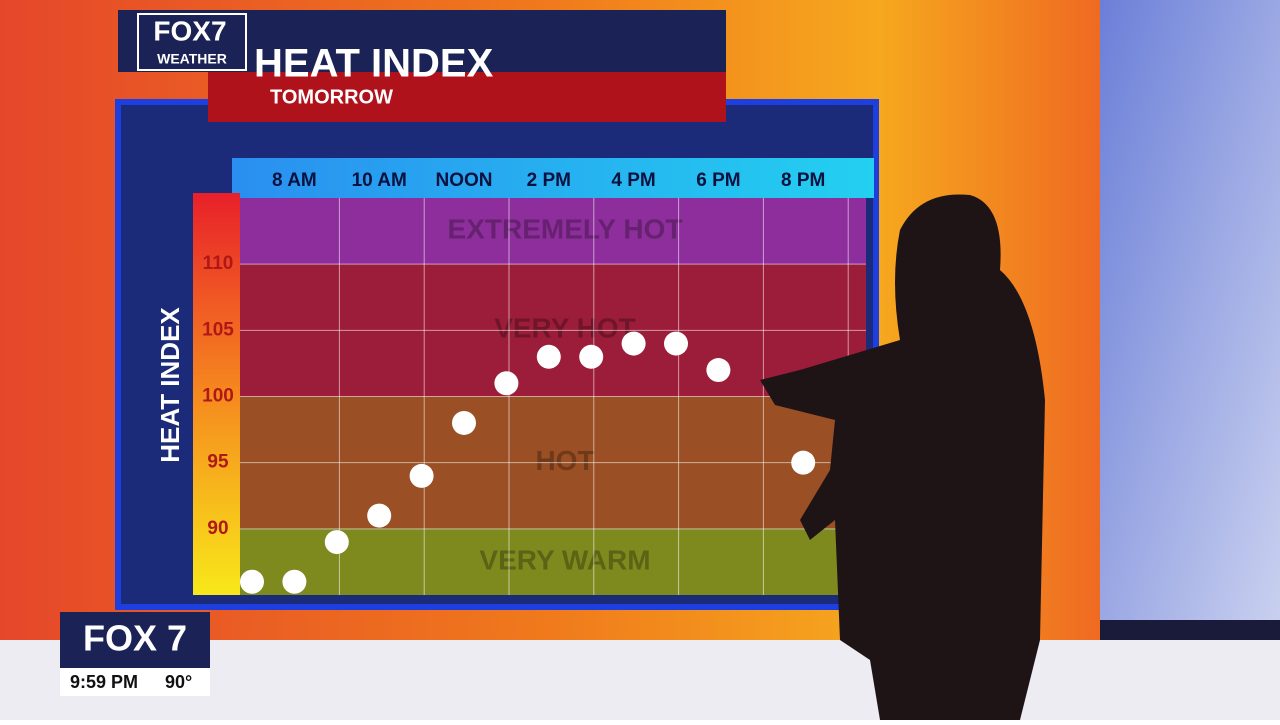  I want to click on x-tick-label: 10 AM, so click(379, 180).